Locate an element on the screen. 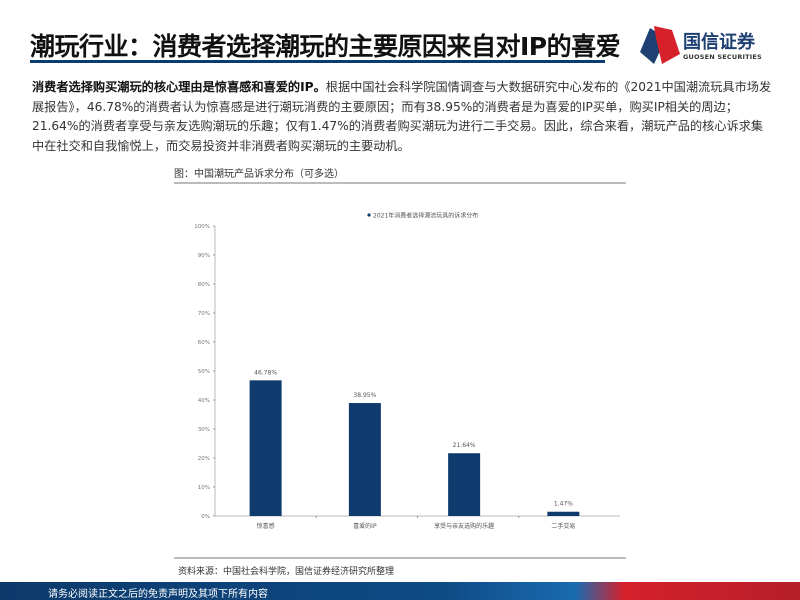  bar-data-label: 21.64% is located at coordinates (464, 445).